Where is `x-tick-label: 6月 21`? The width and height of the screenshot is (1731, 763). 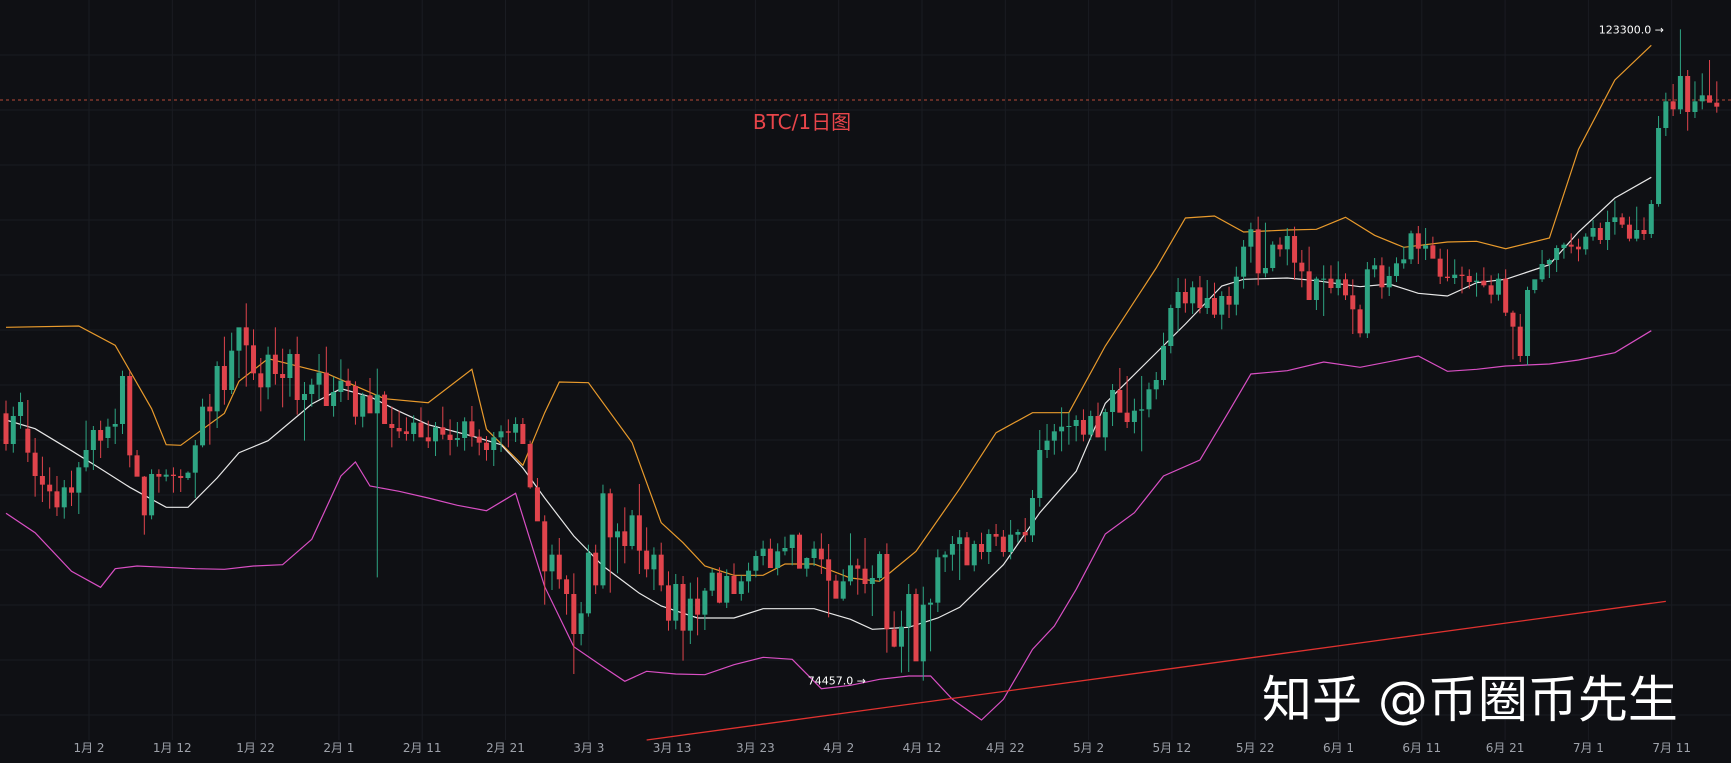
x-tick-label: 6月 21 is located at coordinates (1505, 748).